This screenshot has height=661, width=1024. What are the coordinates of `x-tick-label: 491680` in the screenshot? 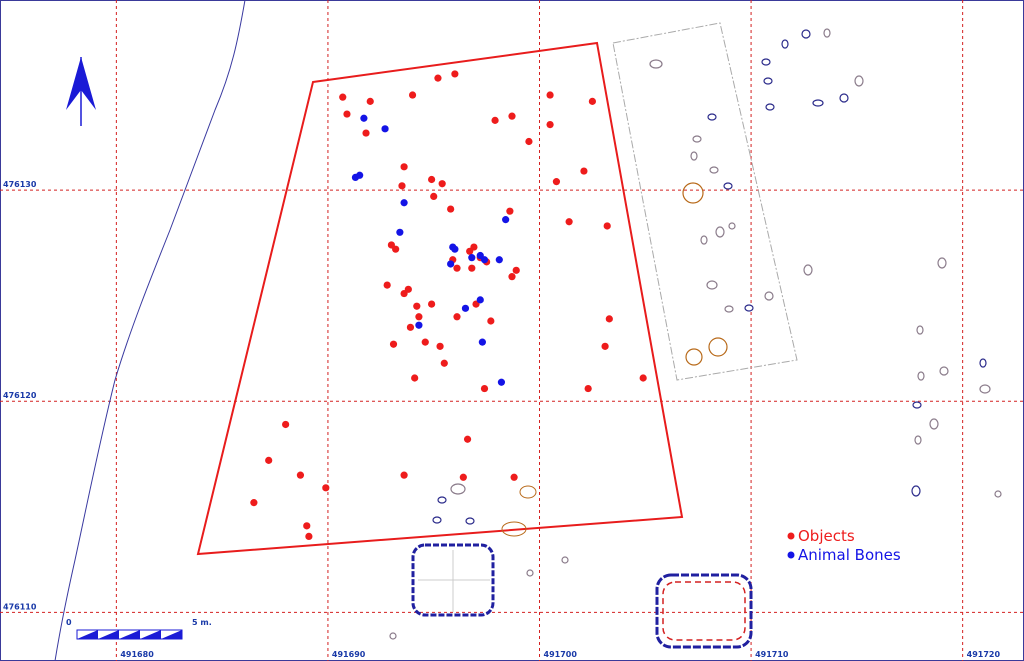 It's located at (137, 654).